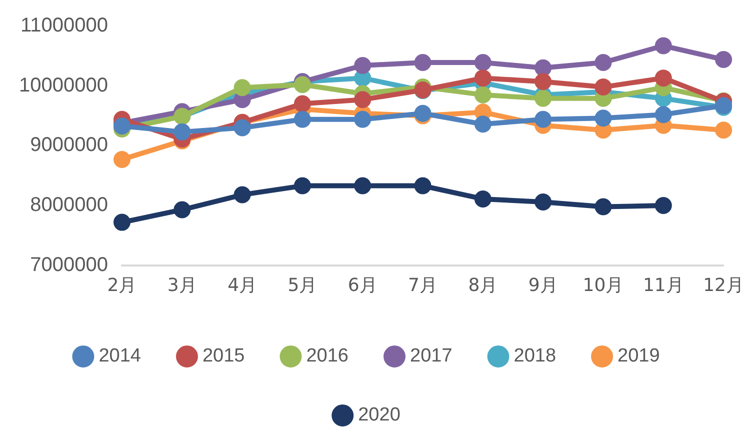 The image size is (754, 435). I want to click on x-tick-label: 7月, so click(423, 285).